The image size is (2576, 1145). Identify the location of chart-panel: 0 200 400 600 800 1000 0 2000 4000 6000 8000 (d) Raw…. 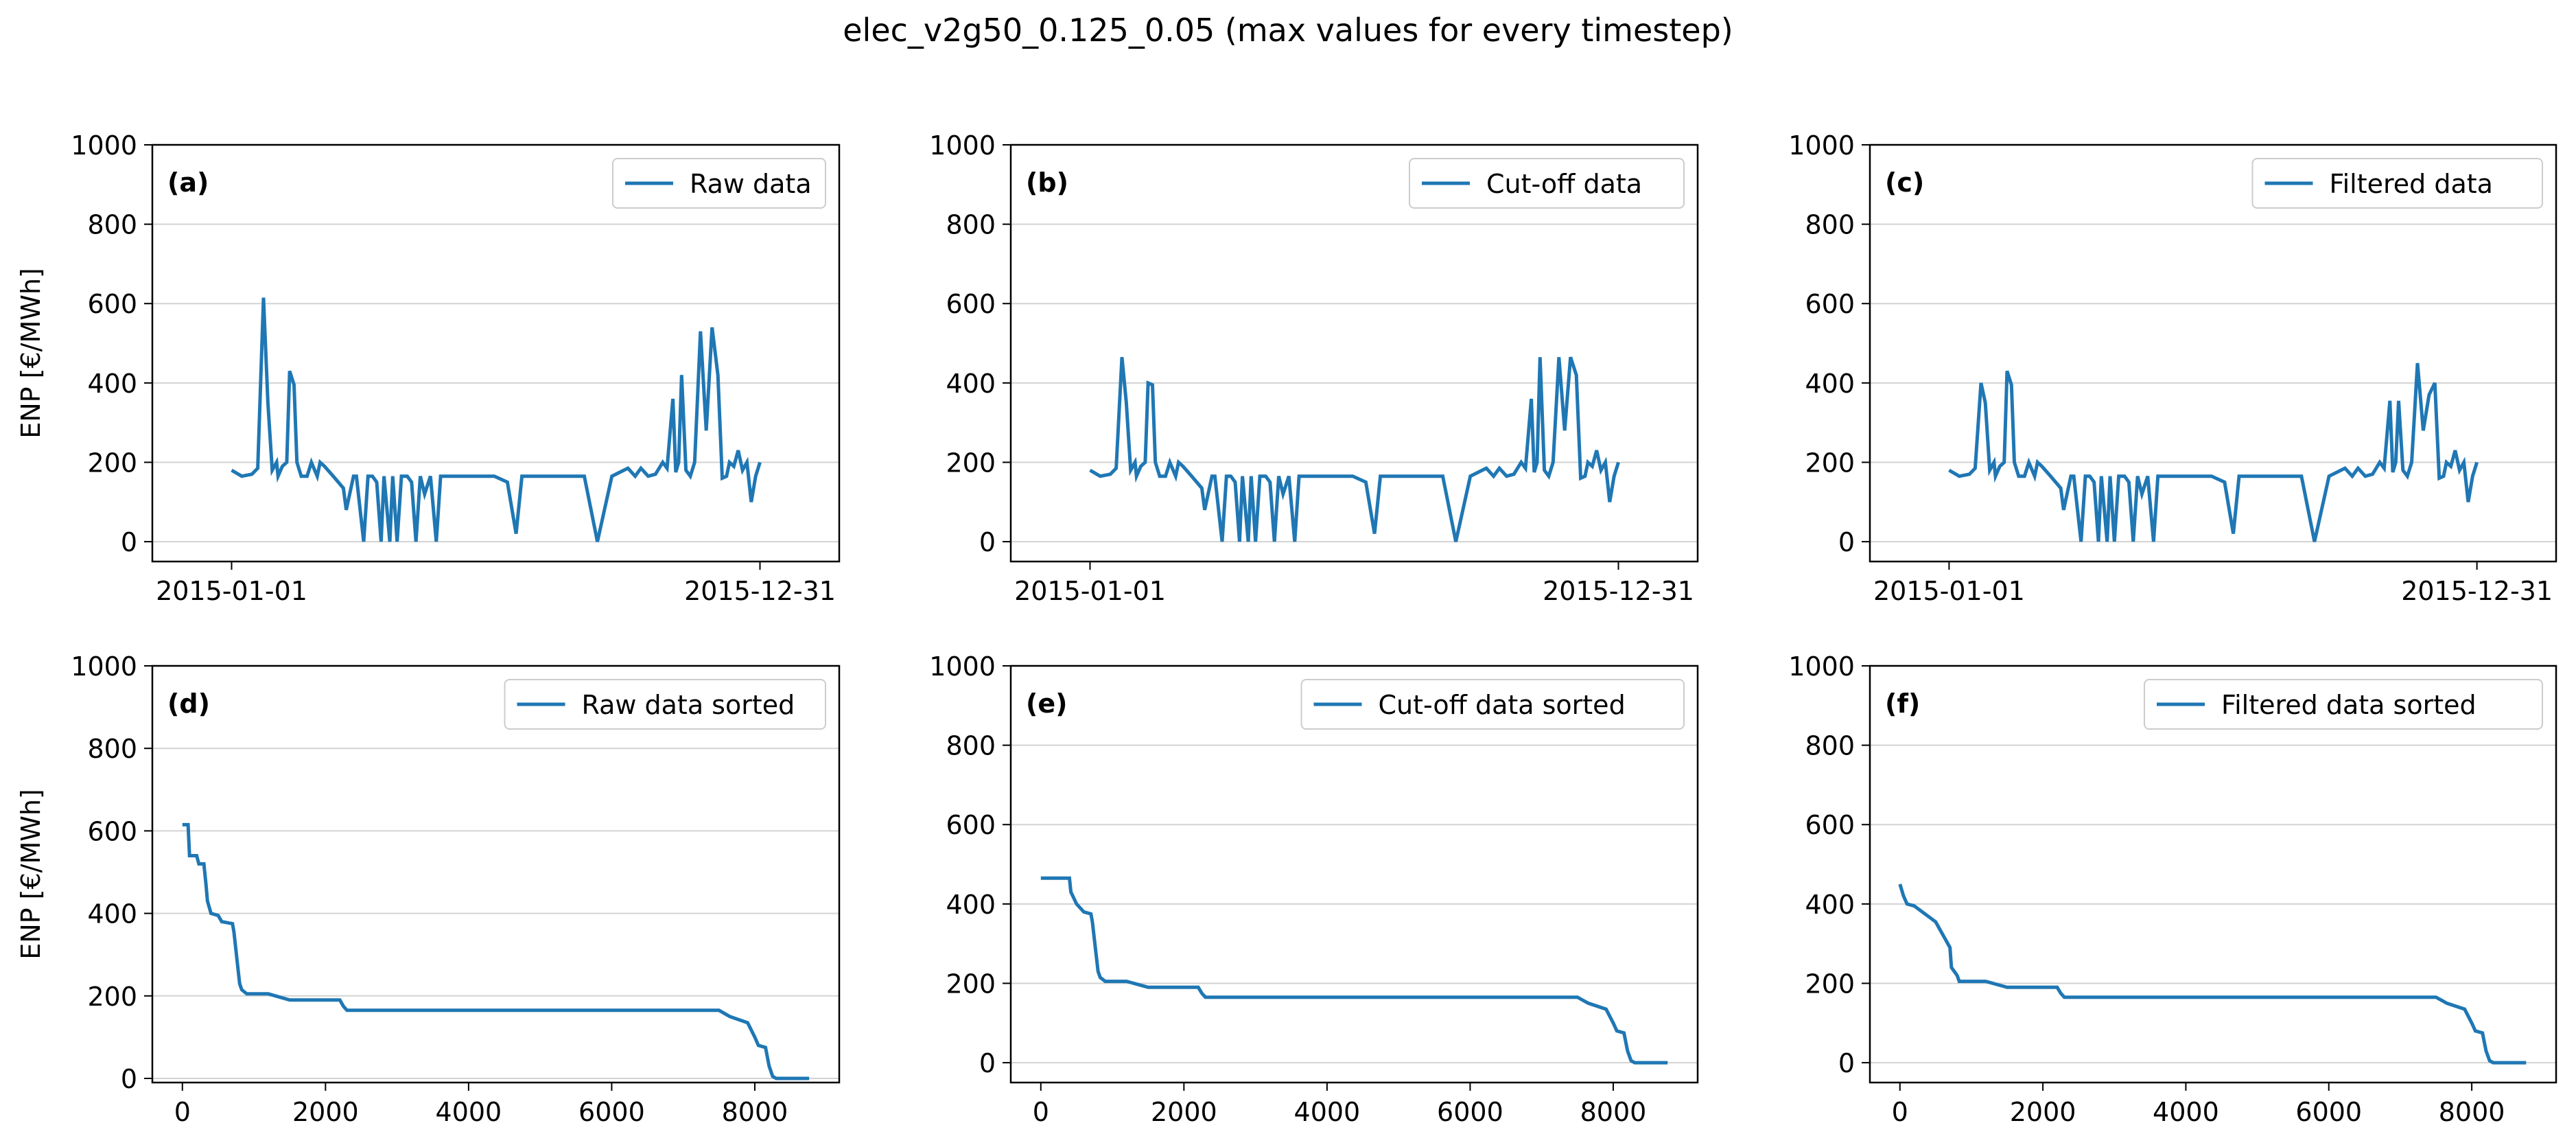
(428, 889).